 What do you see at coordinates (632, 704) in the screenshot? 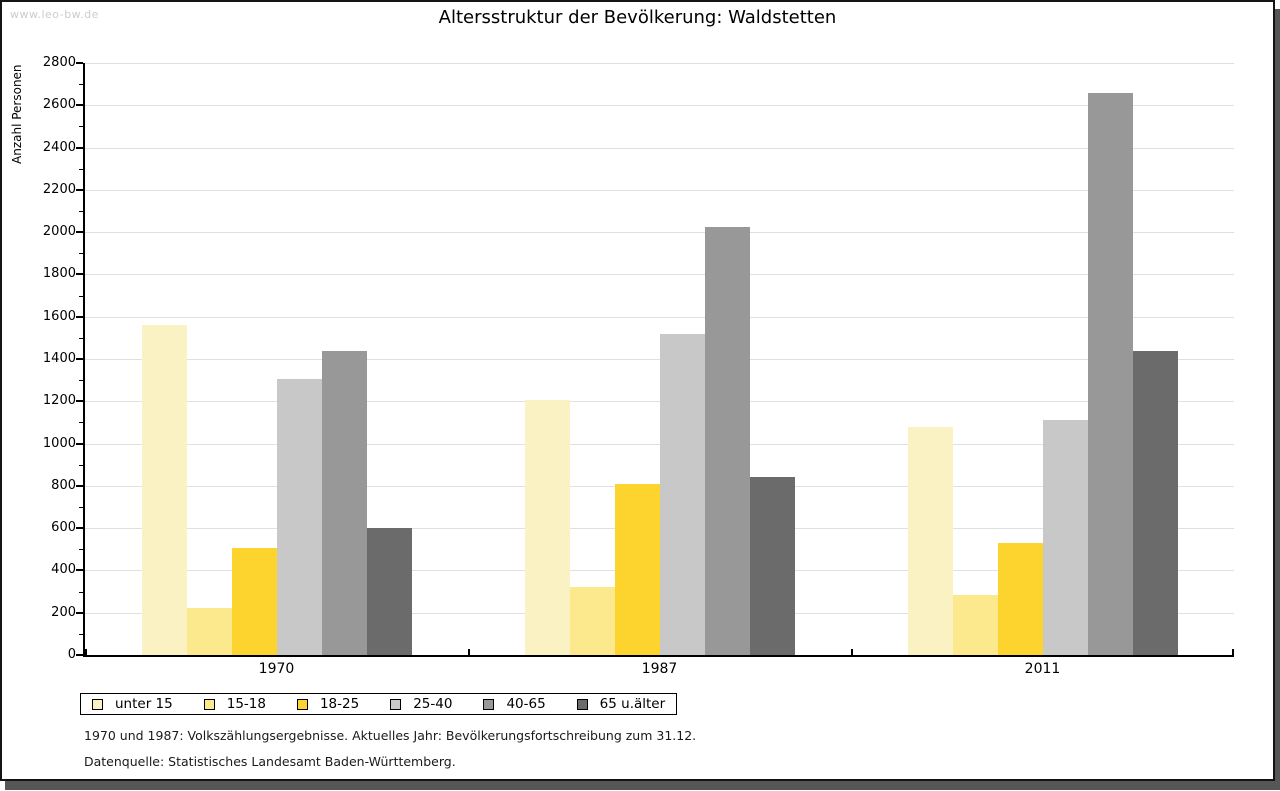
I see `legend-label-65-u-lter: 65 u.älter` at bounding box center [632, 704].